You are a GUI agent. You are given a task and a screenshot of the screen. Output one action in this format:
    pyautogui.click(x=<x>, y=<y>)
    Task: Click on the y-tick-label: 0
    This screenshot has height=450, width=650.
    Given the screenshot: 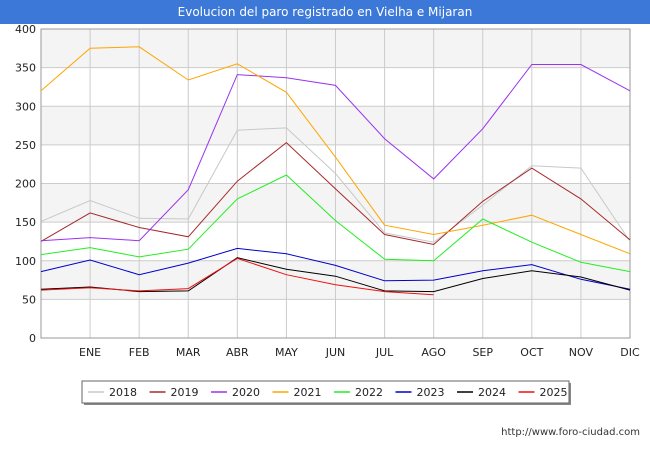 What is the action you would take?
    pyautogui.click(x=32, y=338)
    